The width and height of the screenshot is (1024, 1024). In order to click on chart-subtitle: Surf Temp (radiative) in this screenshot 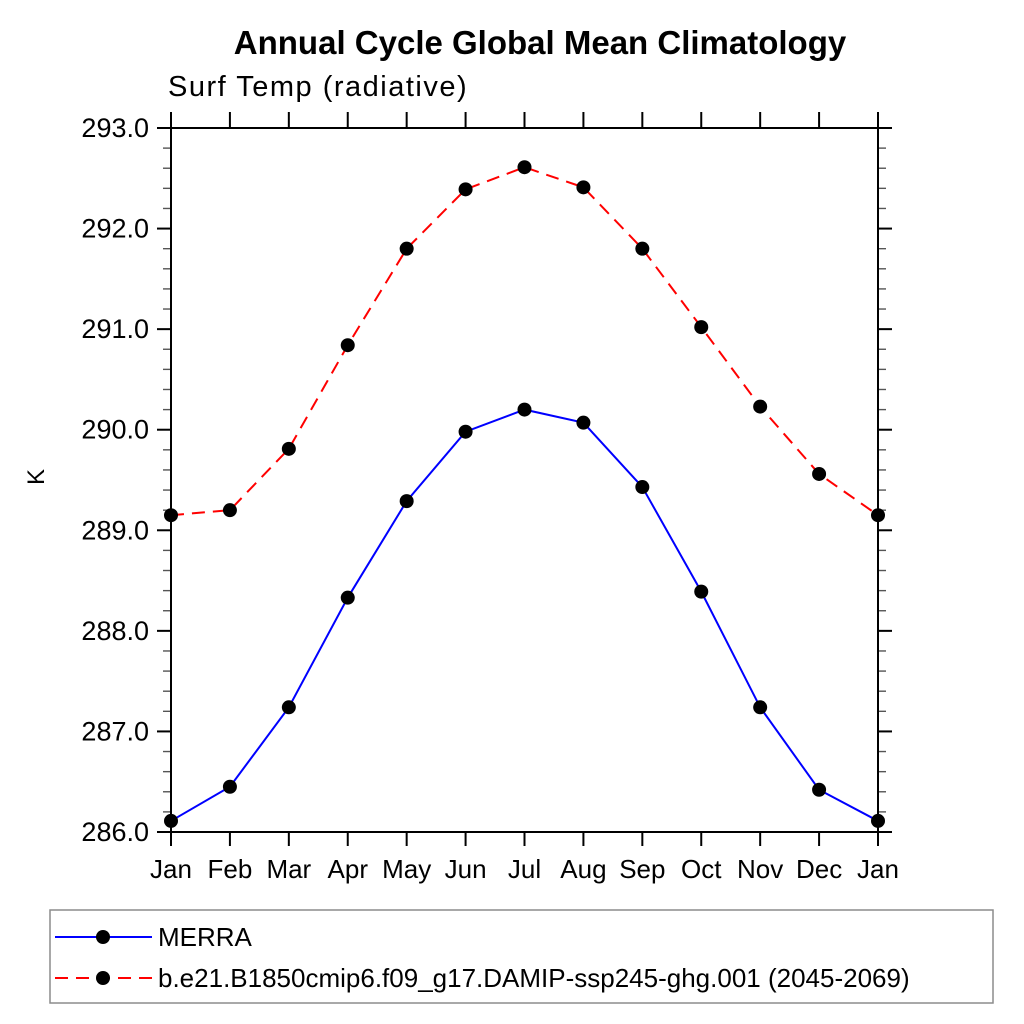, I will do `click(318, 87)`.